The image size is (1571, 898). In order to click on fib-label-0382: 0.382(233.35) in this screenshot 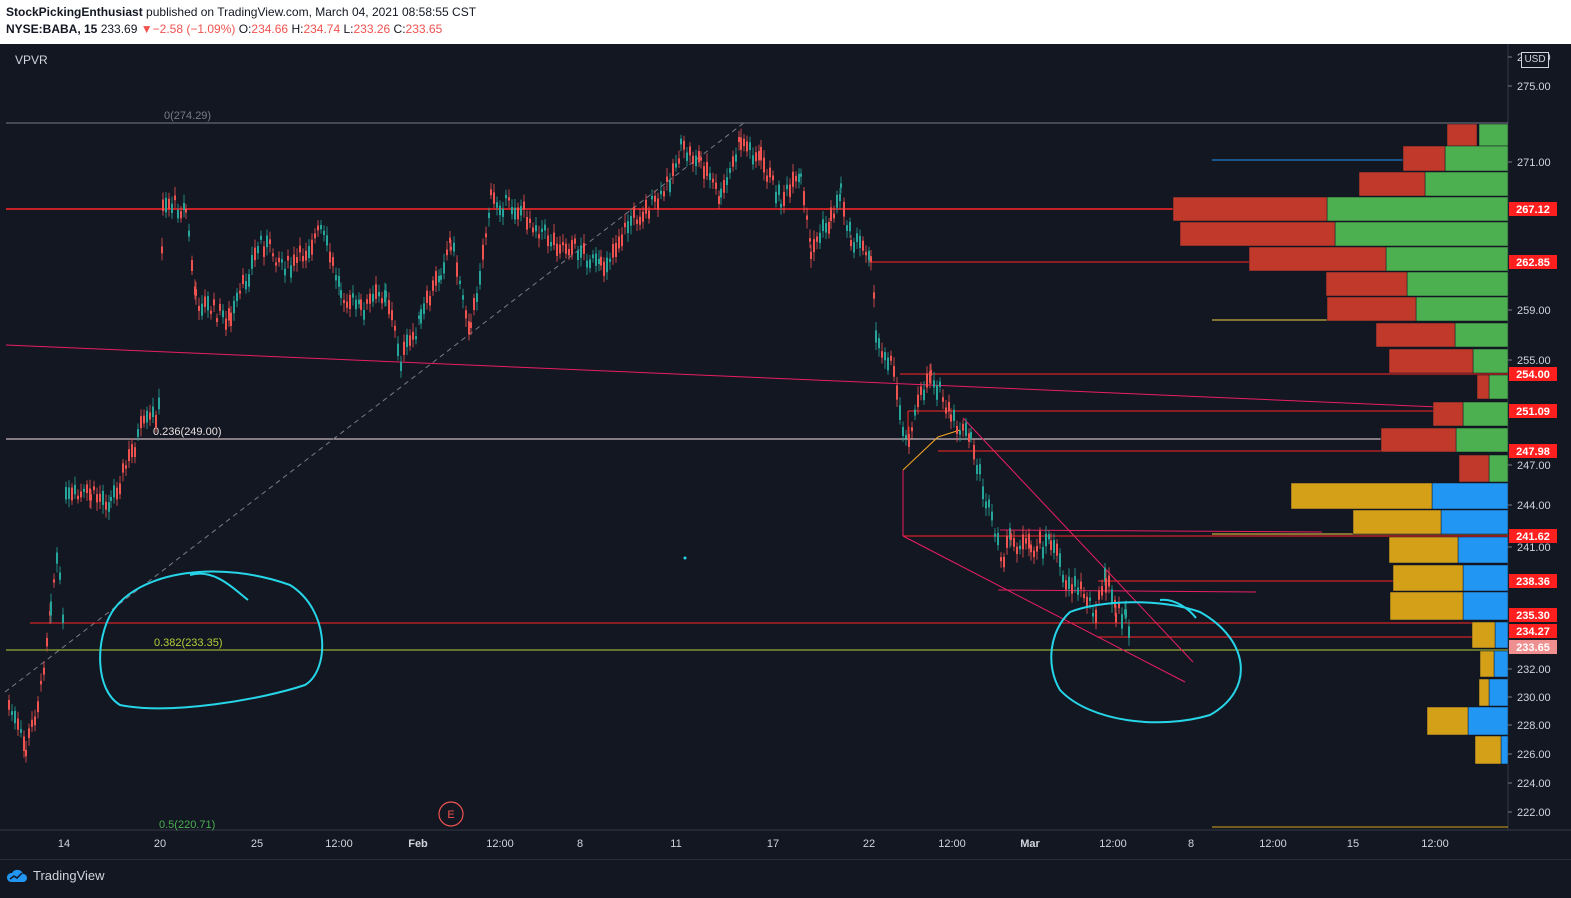, I will do `click(188, 643)`.